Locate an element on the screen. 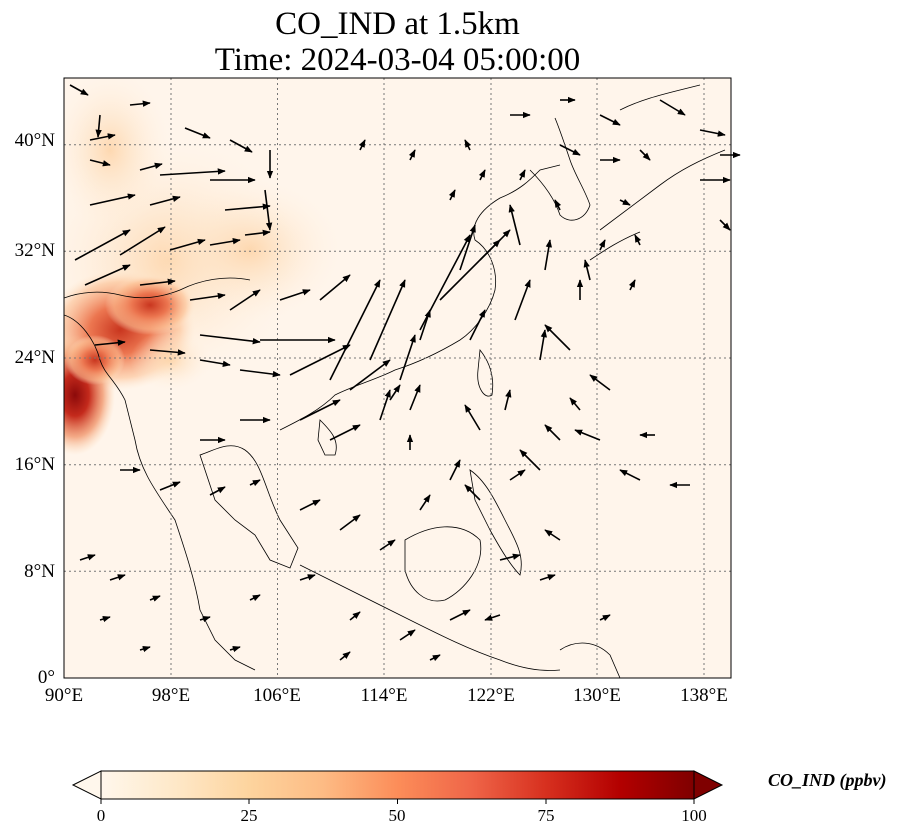  colorbar-extend-min is located at coordinates (86, 785).